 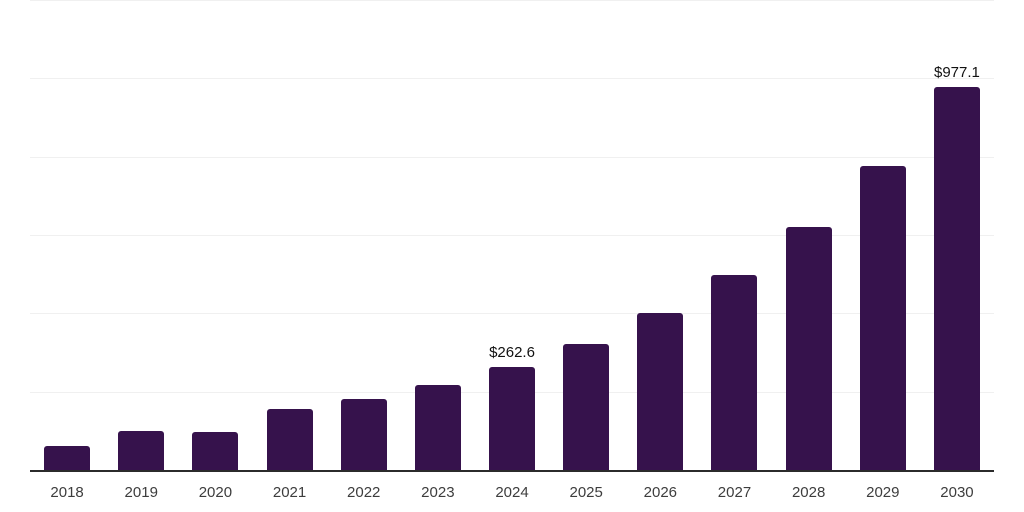 I want to click on bar-value-label: $262.6, so click(x=512, y=353).